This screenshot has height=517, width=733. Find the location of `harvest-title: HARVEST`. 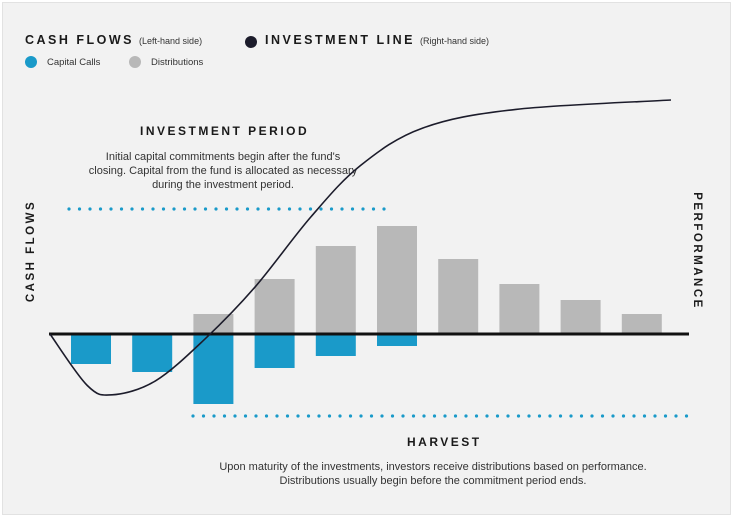

harvest-title: HARVEST is located at coordinates (444, 442).